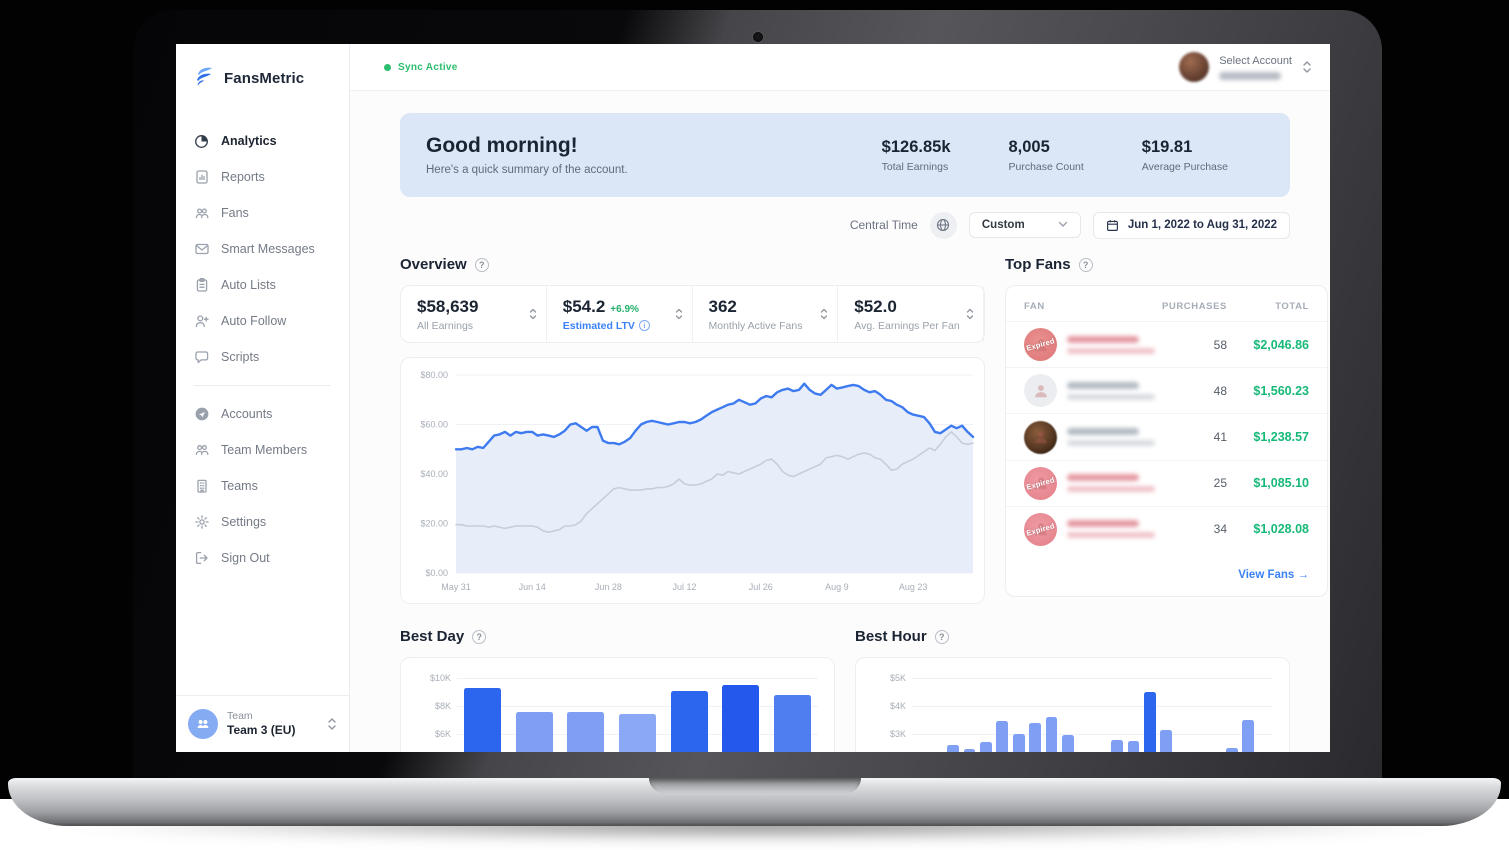 The width and height of the screenshot is (1509, 850). I want to click on sidebar-item-label: Reports, so click(243, 177).